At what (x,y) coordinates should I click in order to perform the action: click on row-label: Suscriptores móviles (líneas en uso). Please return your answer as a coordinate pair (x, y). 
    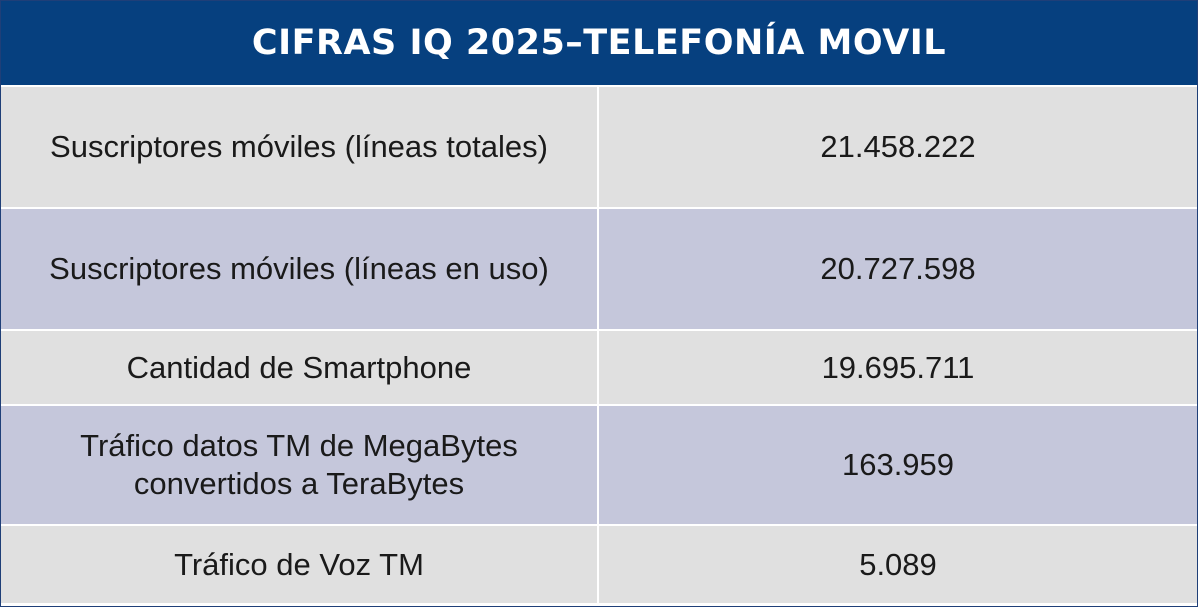
    Looking at the image, I should click on (300, 269).